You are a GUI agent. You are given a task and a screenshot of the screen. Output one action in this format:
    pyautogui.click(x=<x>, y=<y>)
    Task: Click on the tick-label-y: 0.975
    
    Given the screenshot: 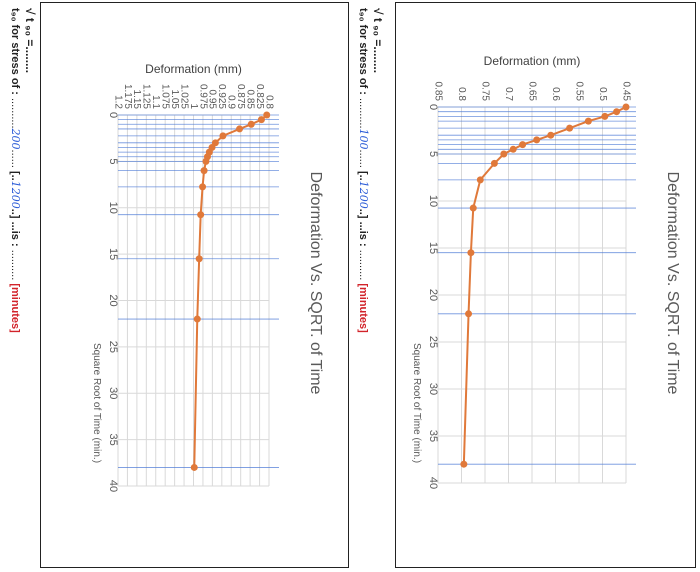 What is the action you would take?
    pyautogui.click(x=202, y=96)
    